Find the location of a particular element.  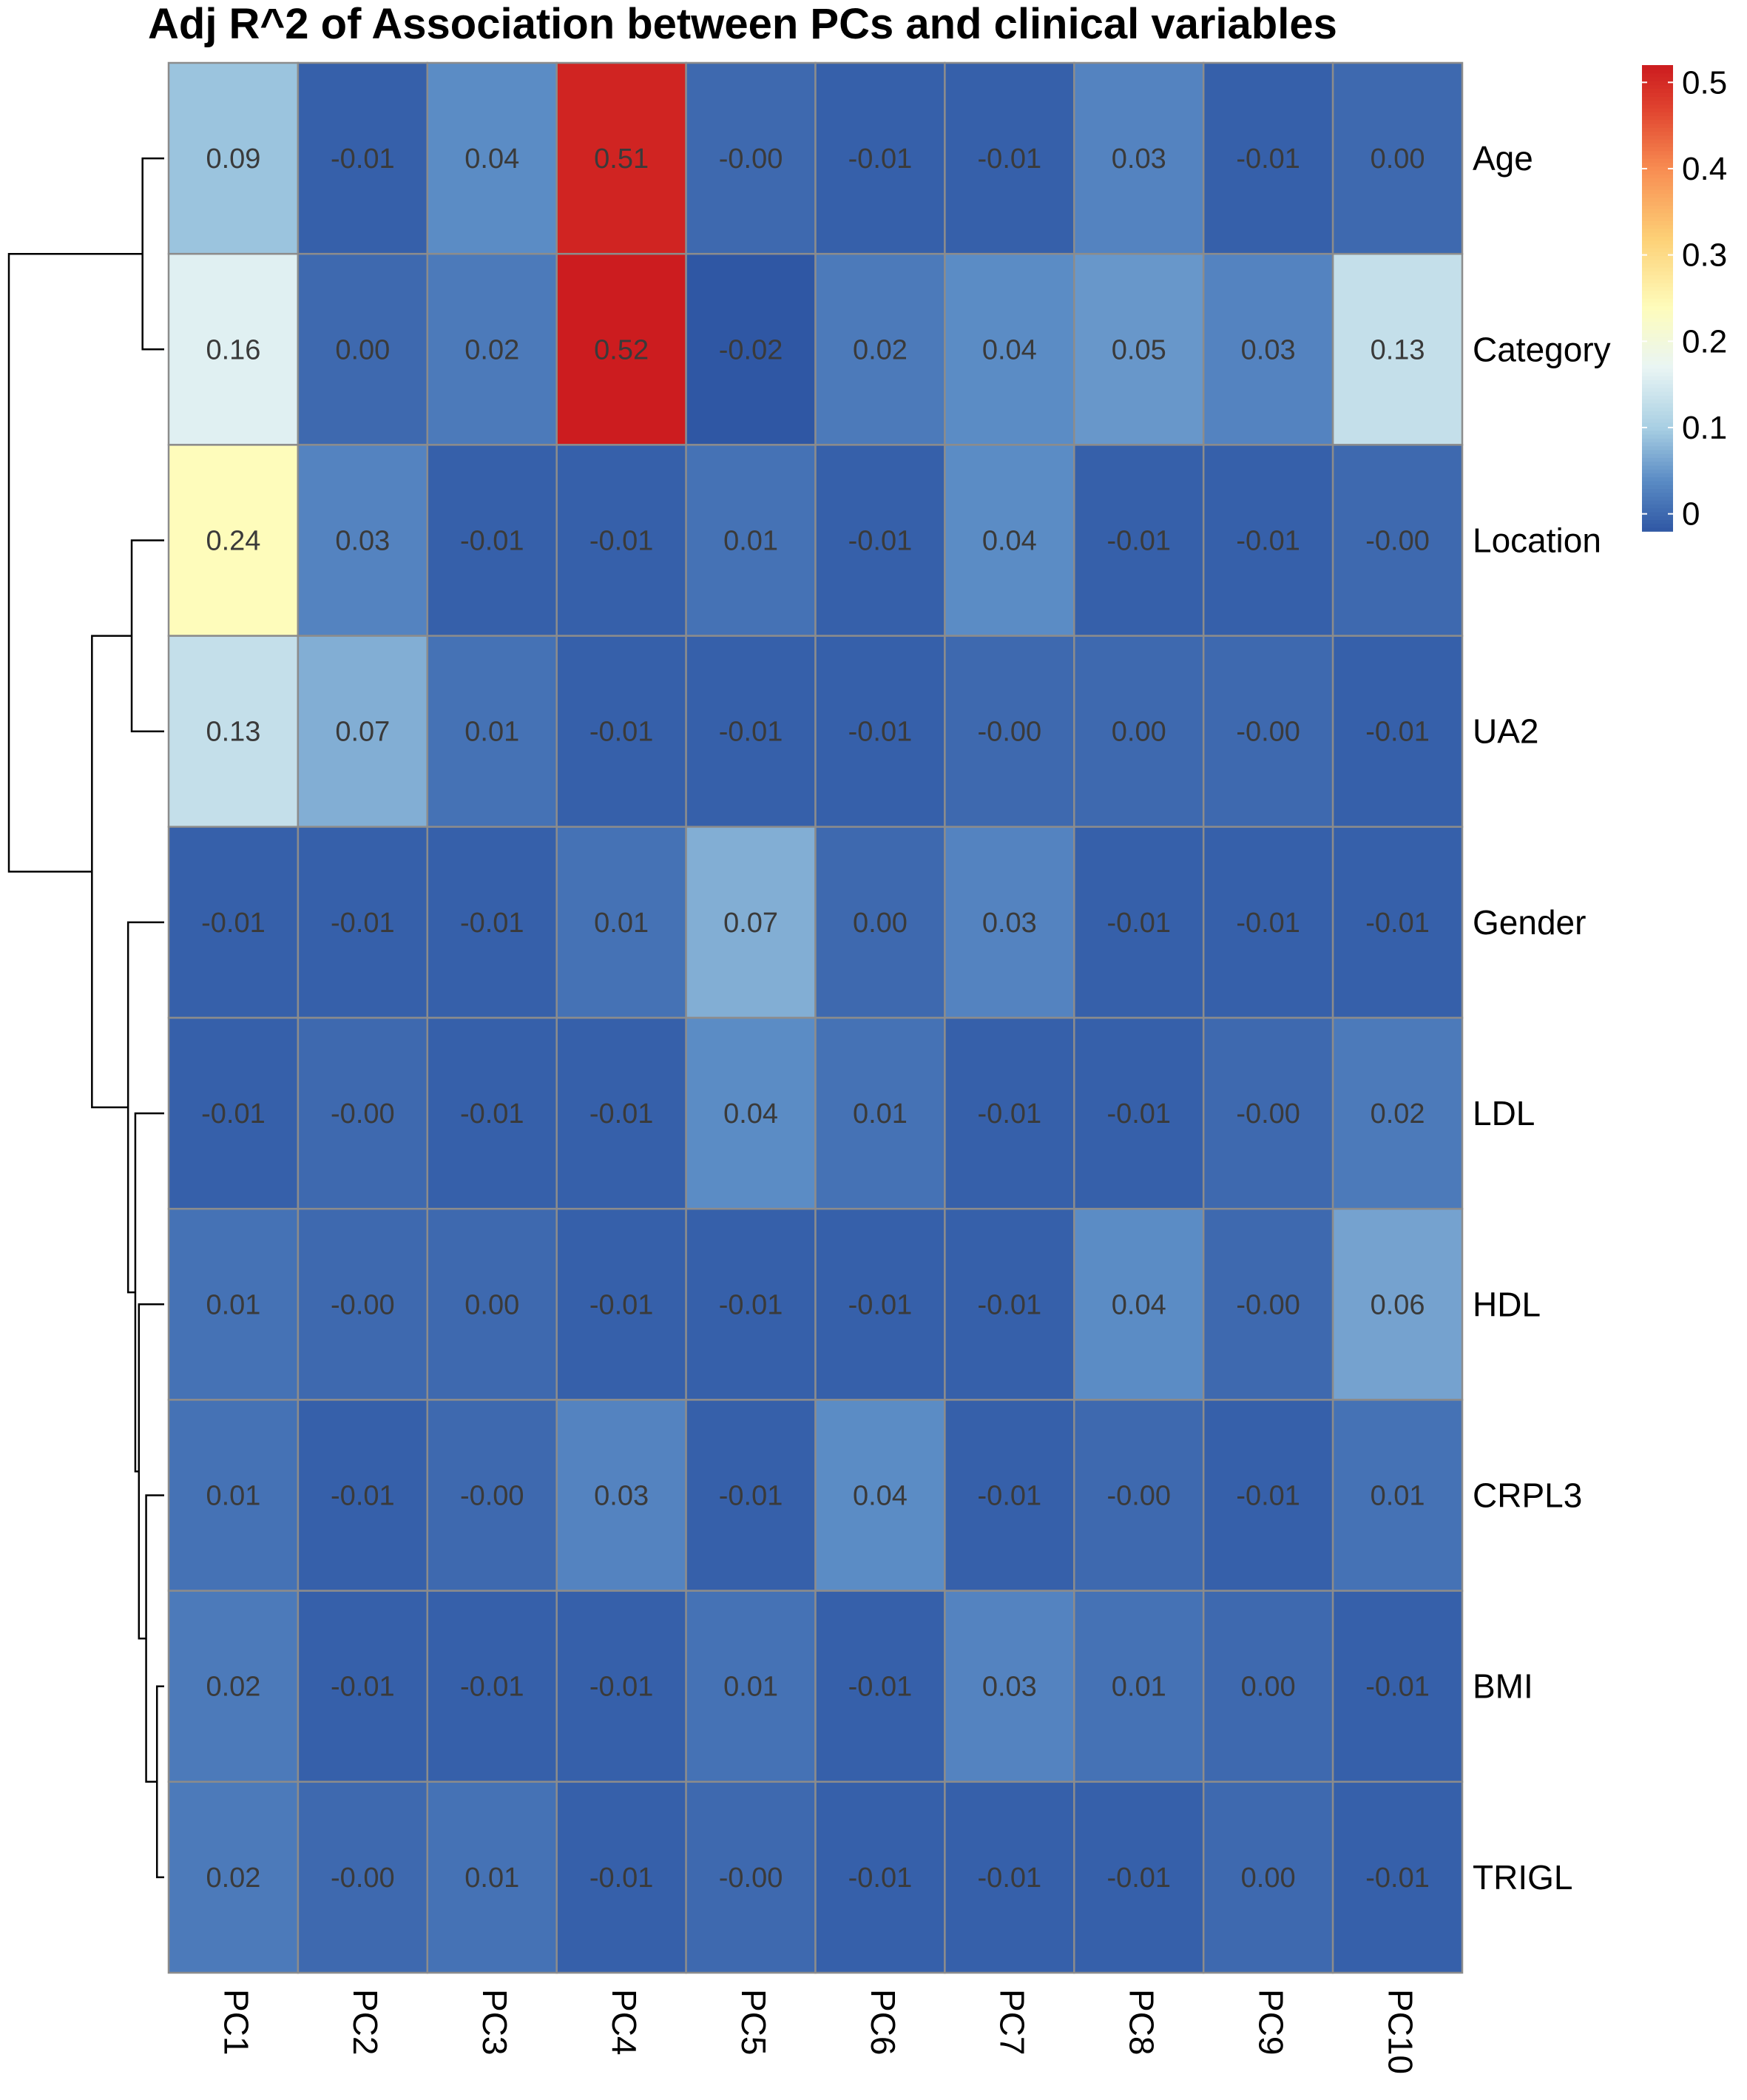

heatmap-cell-BMI-PC5 is located at coordinates (751, 1686).